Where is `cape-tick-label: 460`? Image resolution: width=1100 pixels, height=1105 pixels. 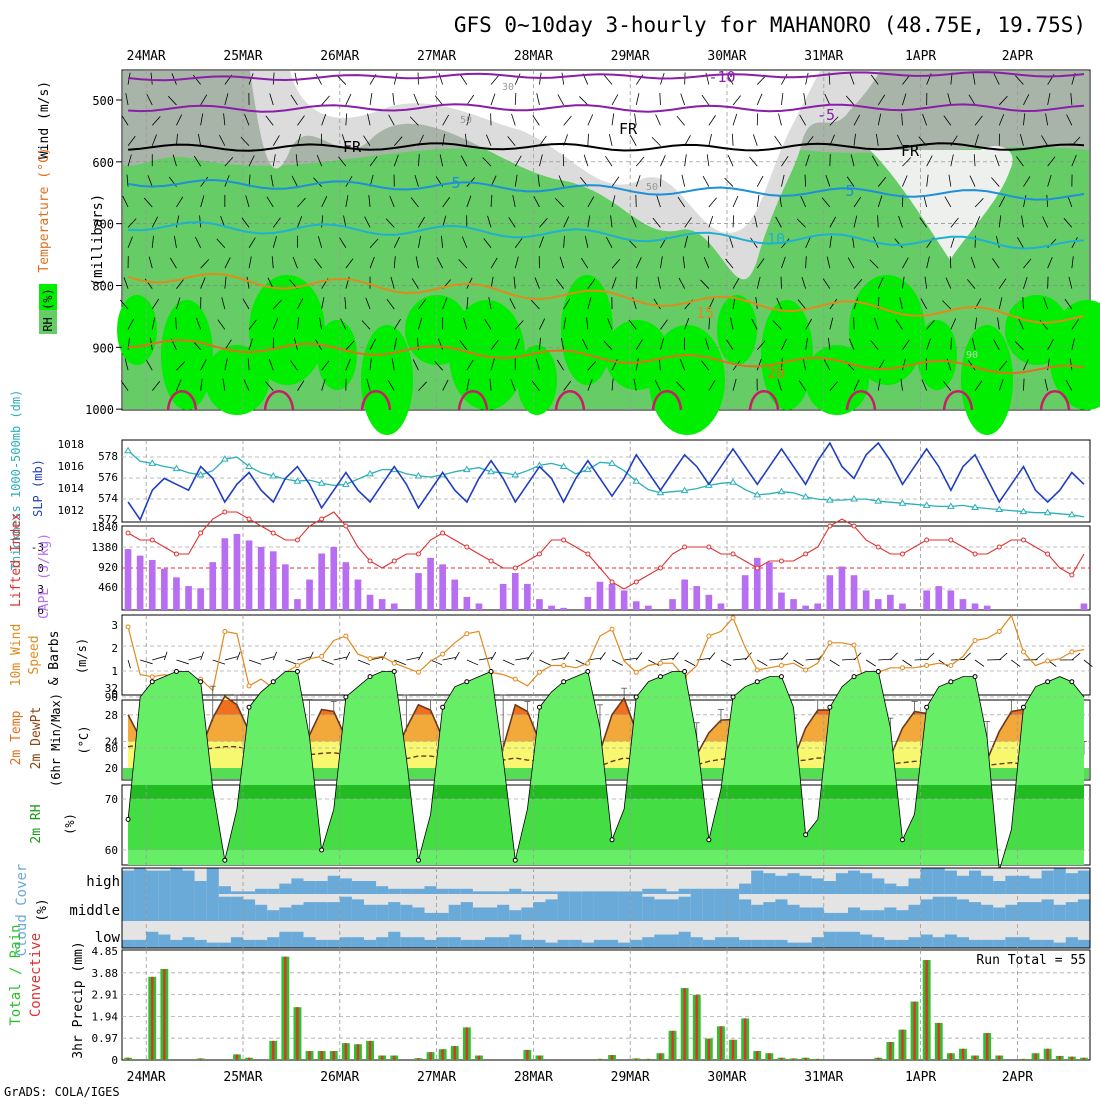 cape-tick-label: 460 is located at coordinates (108, 587).